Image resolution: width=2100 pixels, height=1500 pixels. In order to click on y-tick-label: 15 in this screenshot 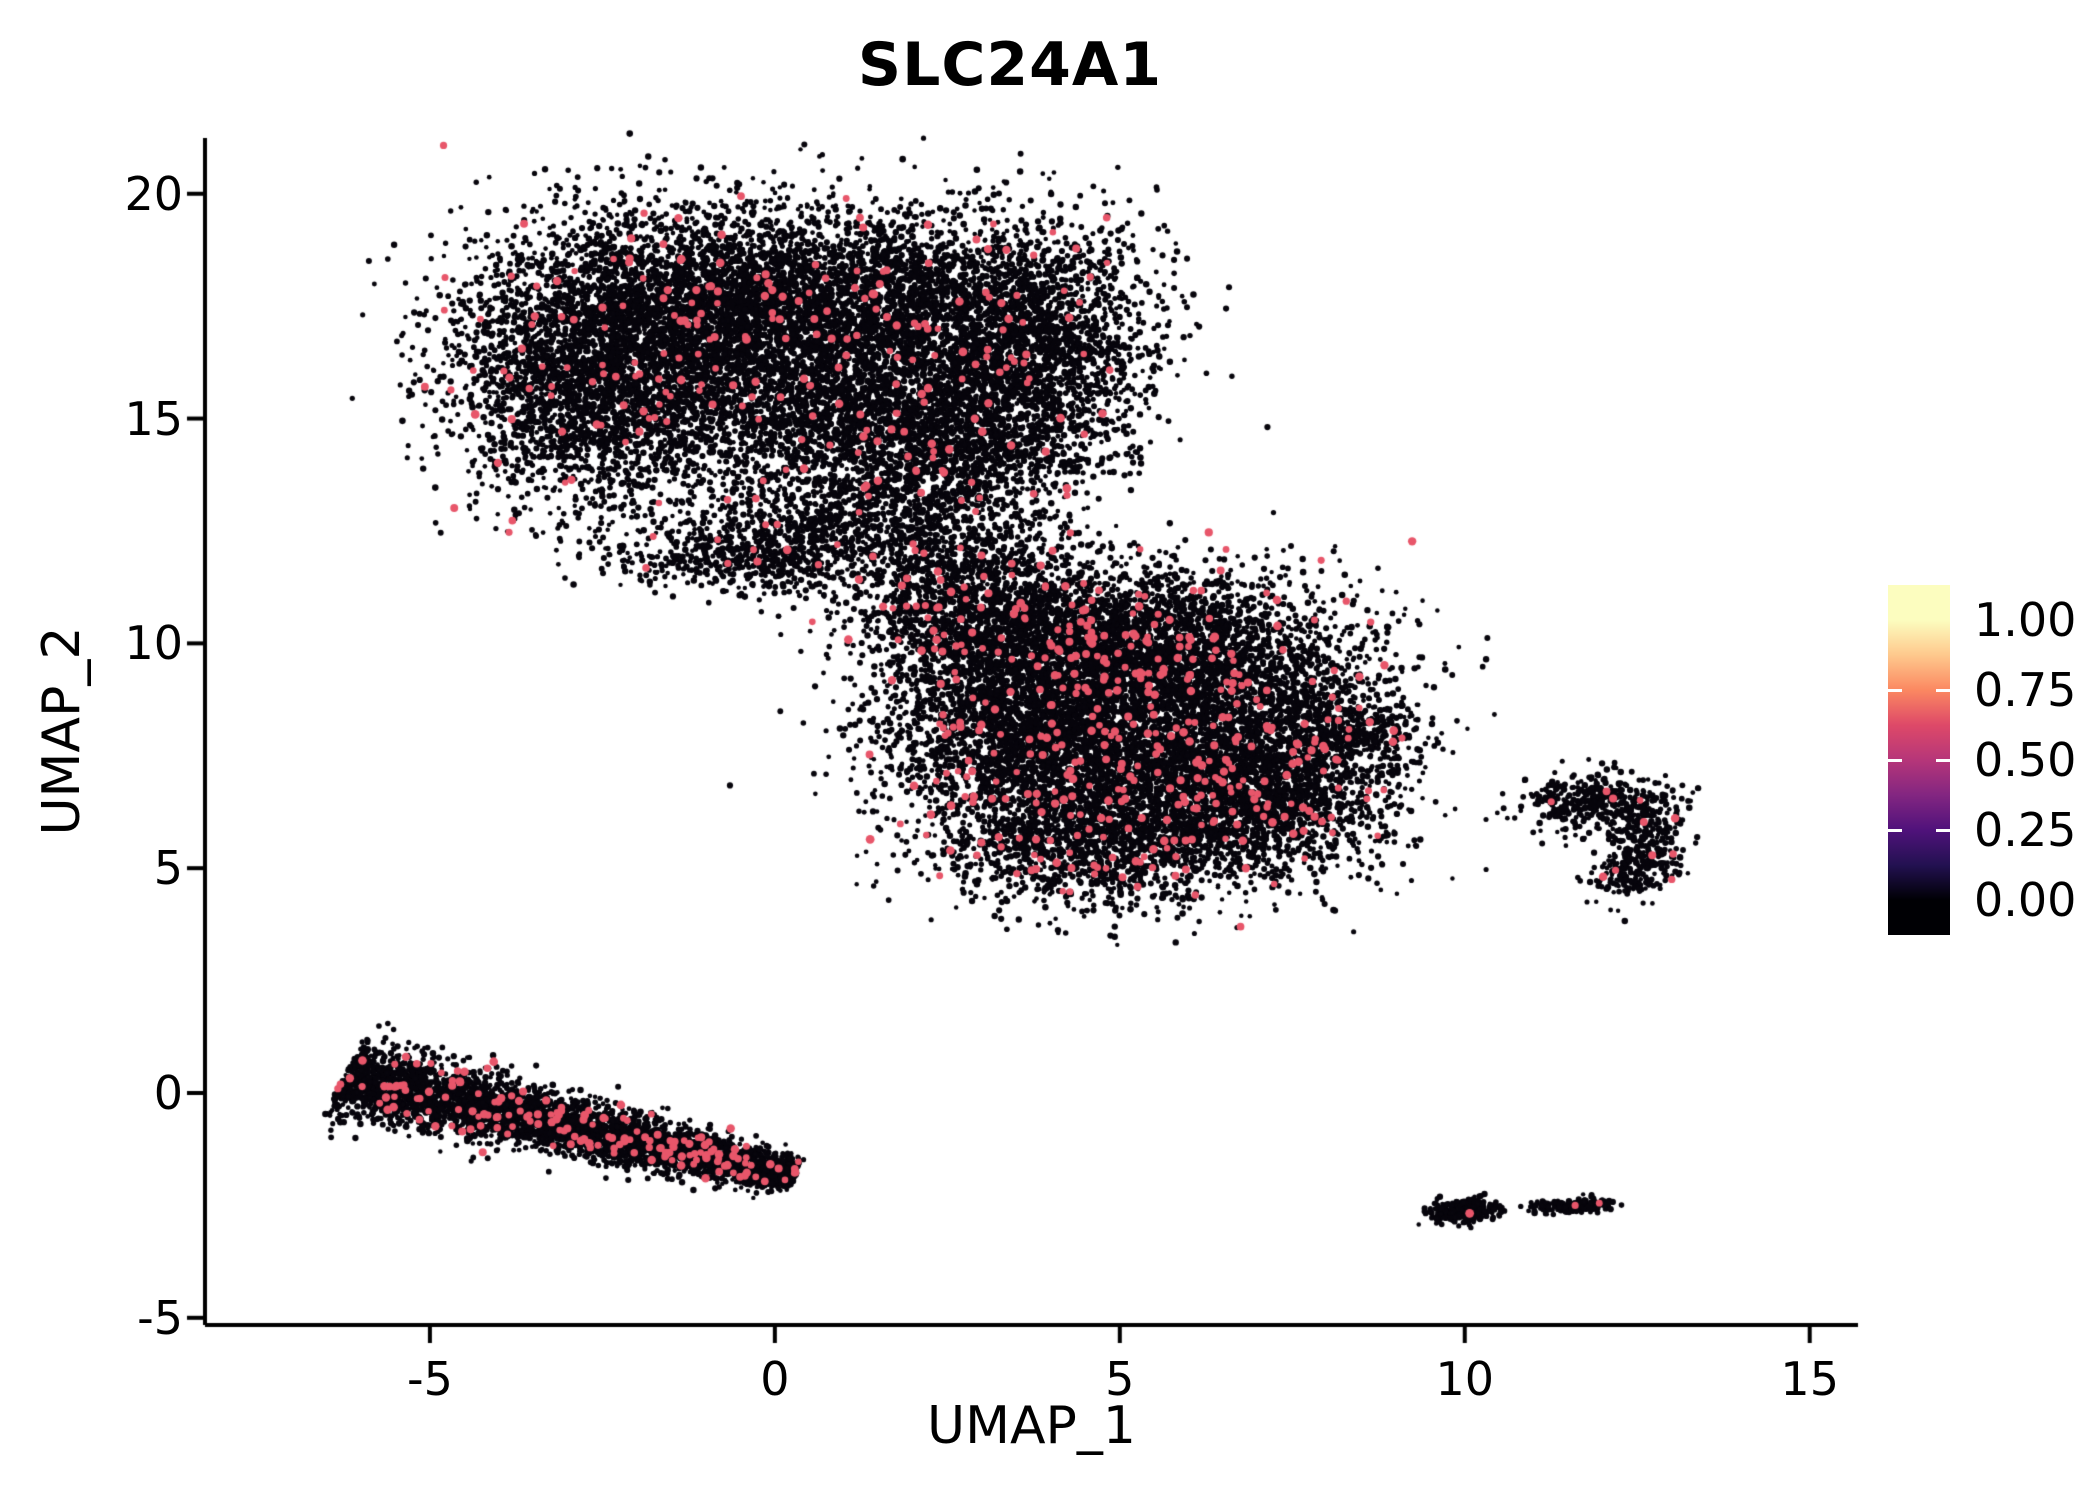, I will do `click(153, 418)`.